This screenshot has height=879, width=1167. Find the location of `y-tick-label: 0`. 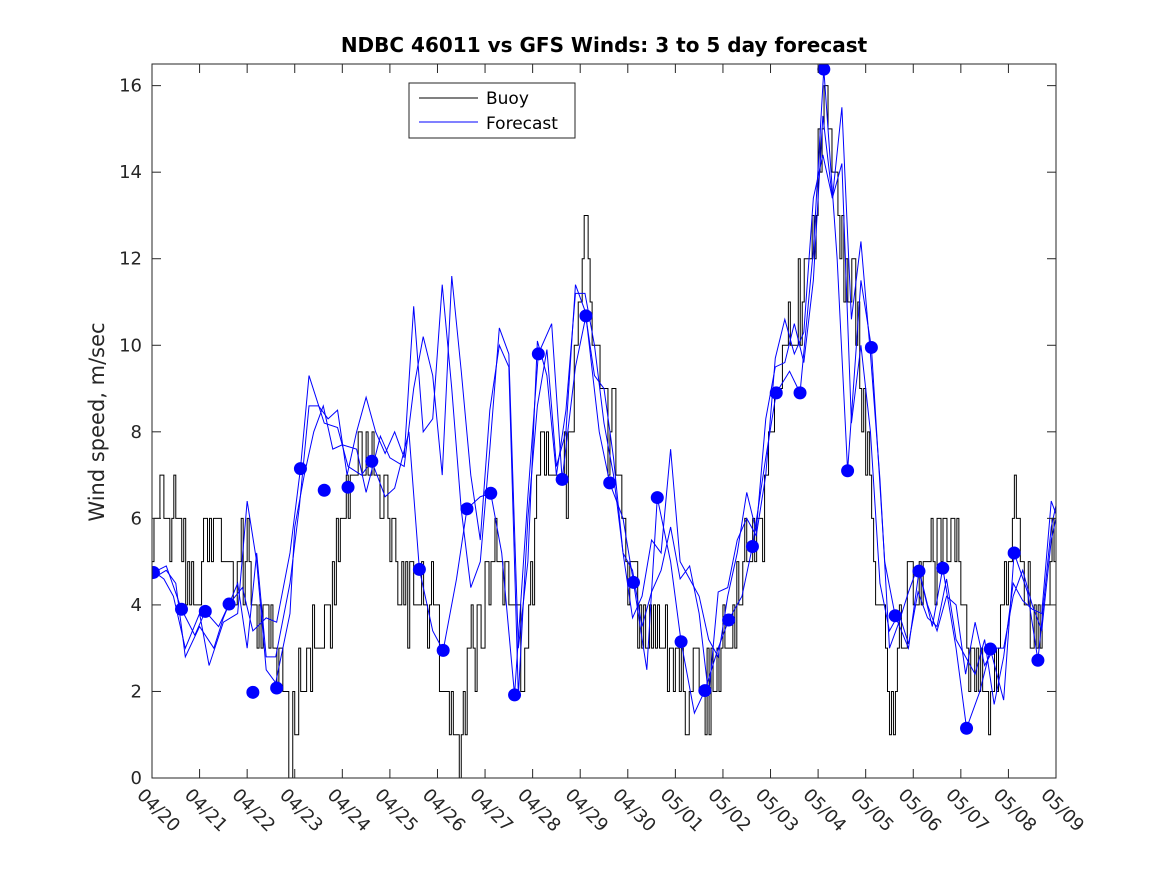

y-tick-label: 0 is located at coordinates (136, 778).